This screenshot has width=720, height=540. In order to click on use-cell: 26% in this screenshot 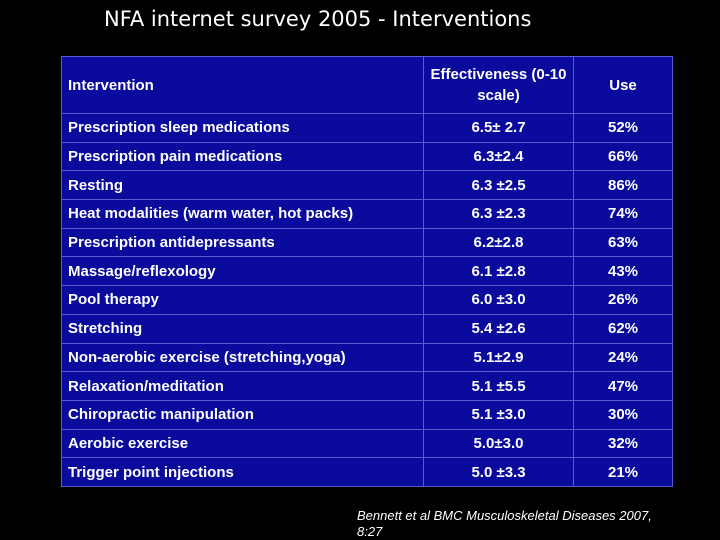, I will do `click(623, 300)`.